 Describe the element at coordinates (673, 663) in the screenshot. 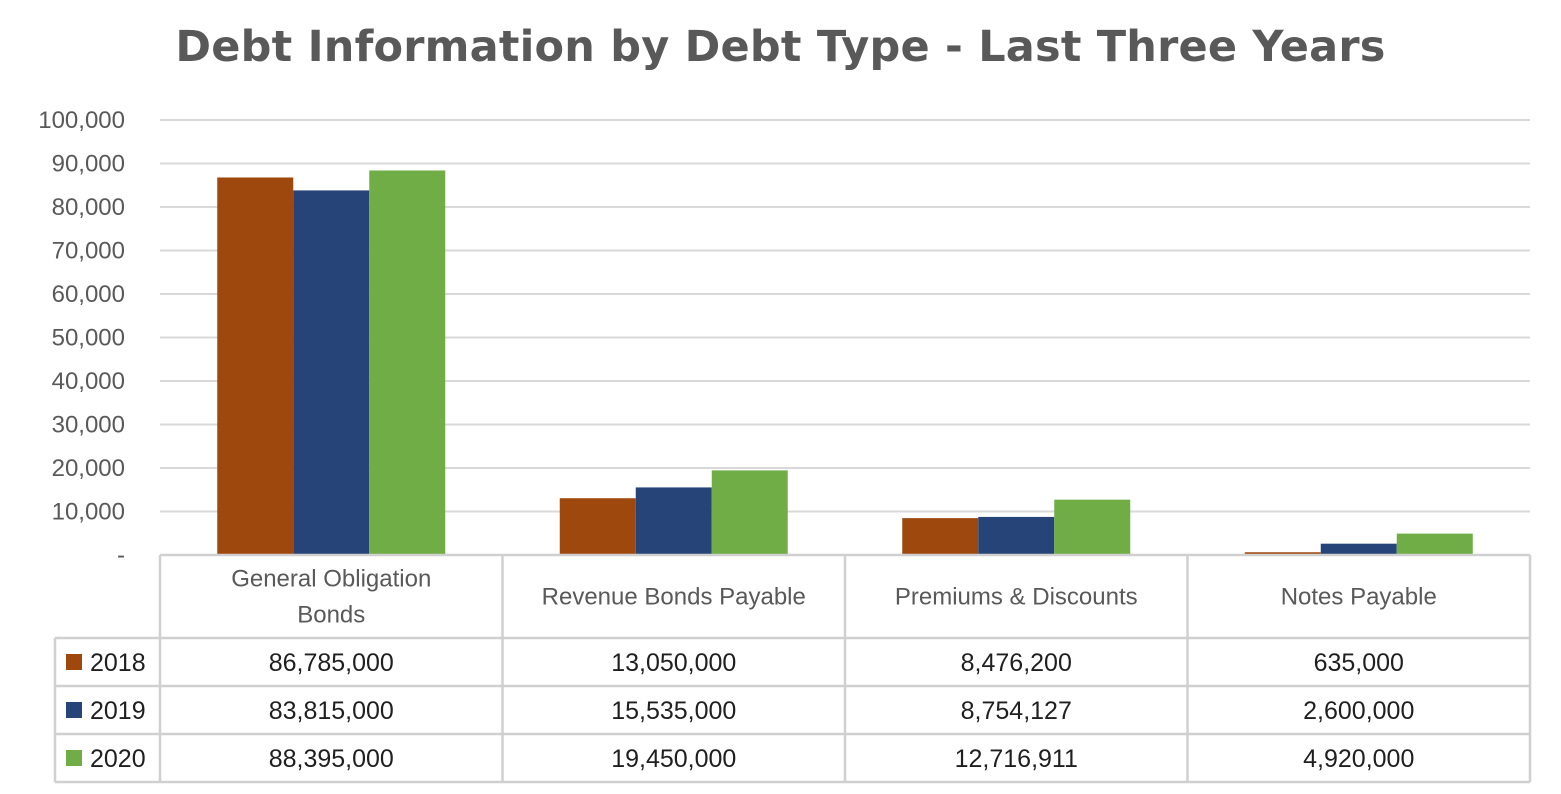

I see `data-label: 13,050,000` at that location.